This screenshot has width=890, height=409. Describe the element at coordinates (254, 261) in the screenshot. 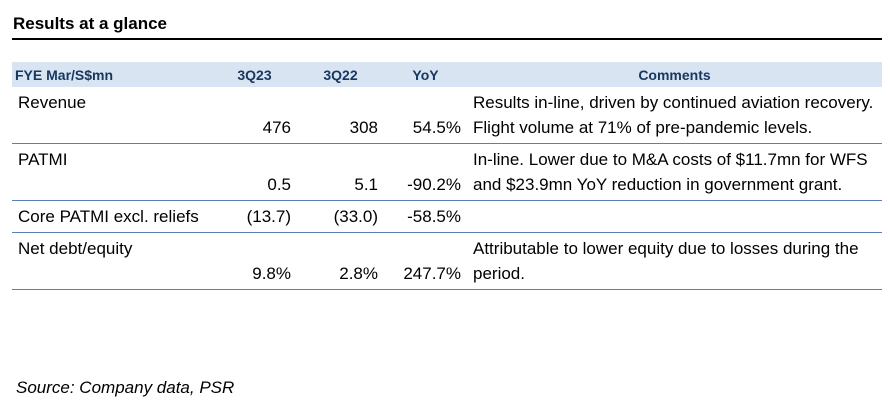

I see `cell-3q23: 9.8%` at that location.